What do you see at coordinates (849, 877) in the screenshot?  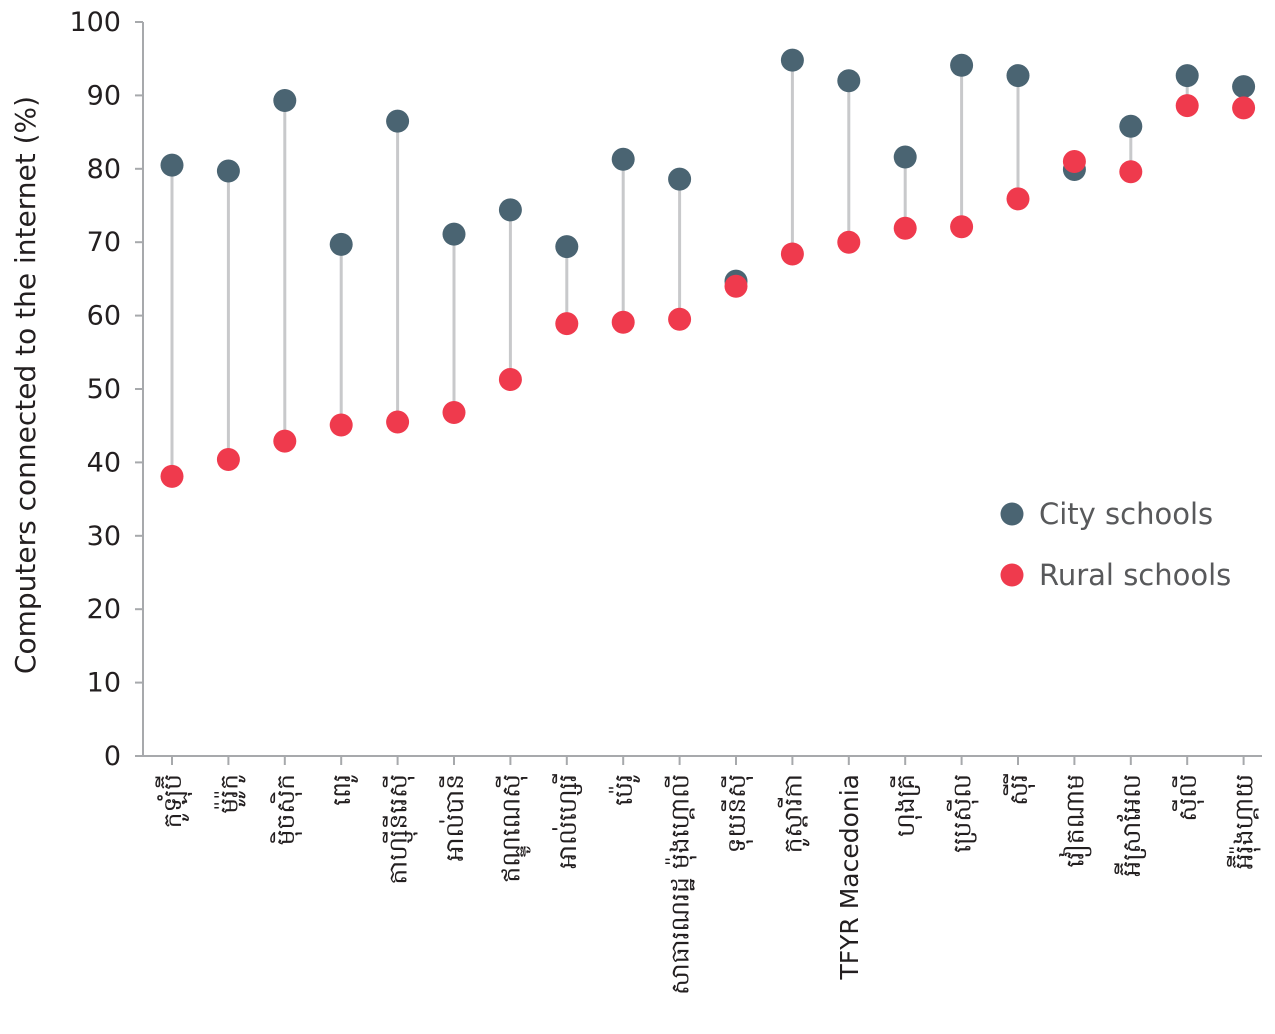 I see `x-tick-label: TFYR Macedonia` at bounding box center [849, 877].